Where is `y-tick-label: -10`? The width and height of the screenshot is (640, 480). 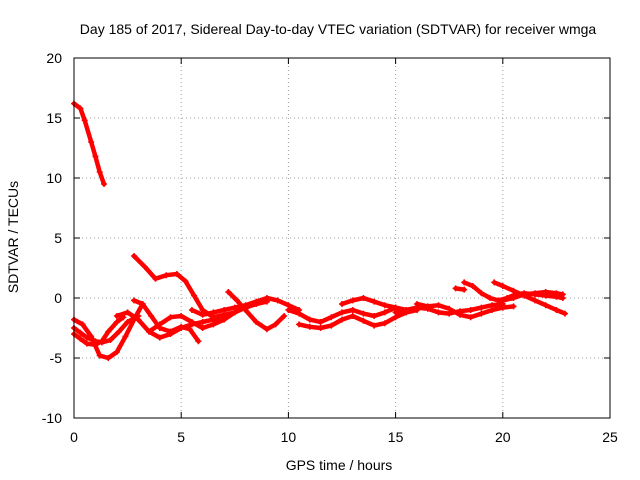
y-tick-label: -10 is located at coordinates (52, 418).